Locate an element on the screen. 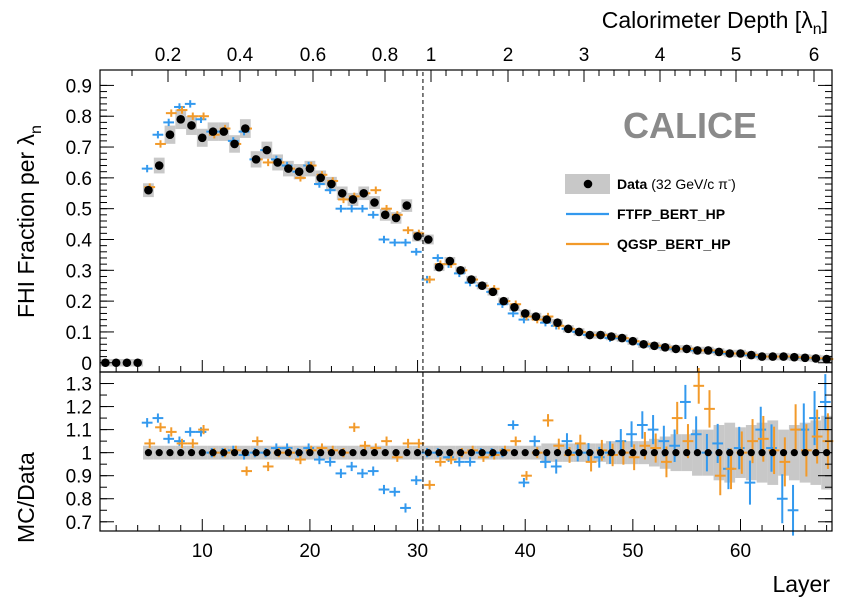 The image size is (841, 608). top-tick-label: 6 is located at coordinates (814, 55).